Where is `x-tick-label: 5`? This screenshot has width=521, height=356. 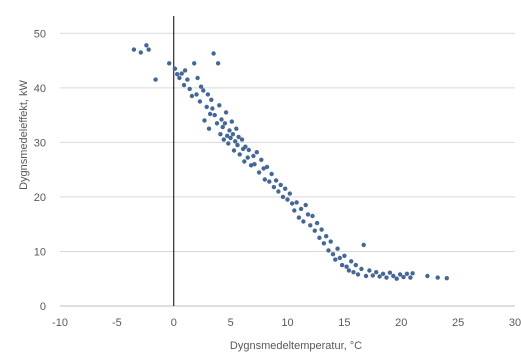
x-tick-label: 5 is located at coordinates (231, 323).